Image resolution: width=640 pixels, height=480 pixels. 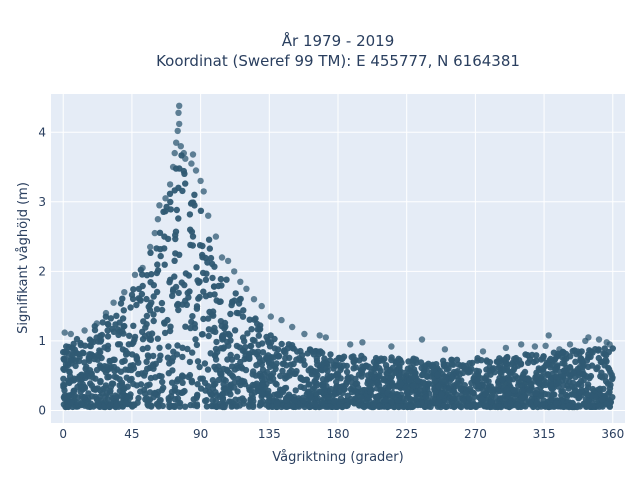 What do you see at coordinates (42, 132) in the screenshot?
I see `y-tick-label: 4` at bounding box center [42, 132].